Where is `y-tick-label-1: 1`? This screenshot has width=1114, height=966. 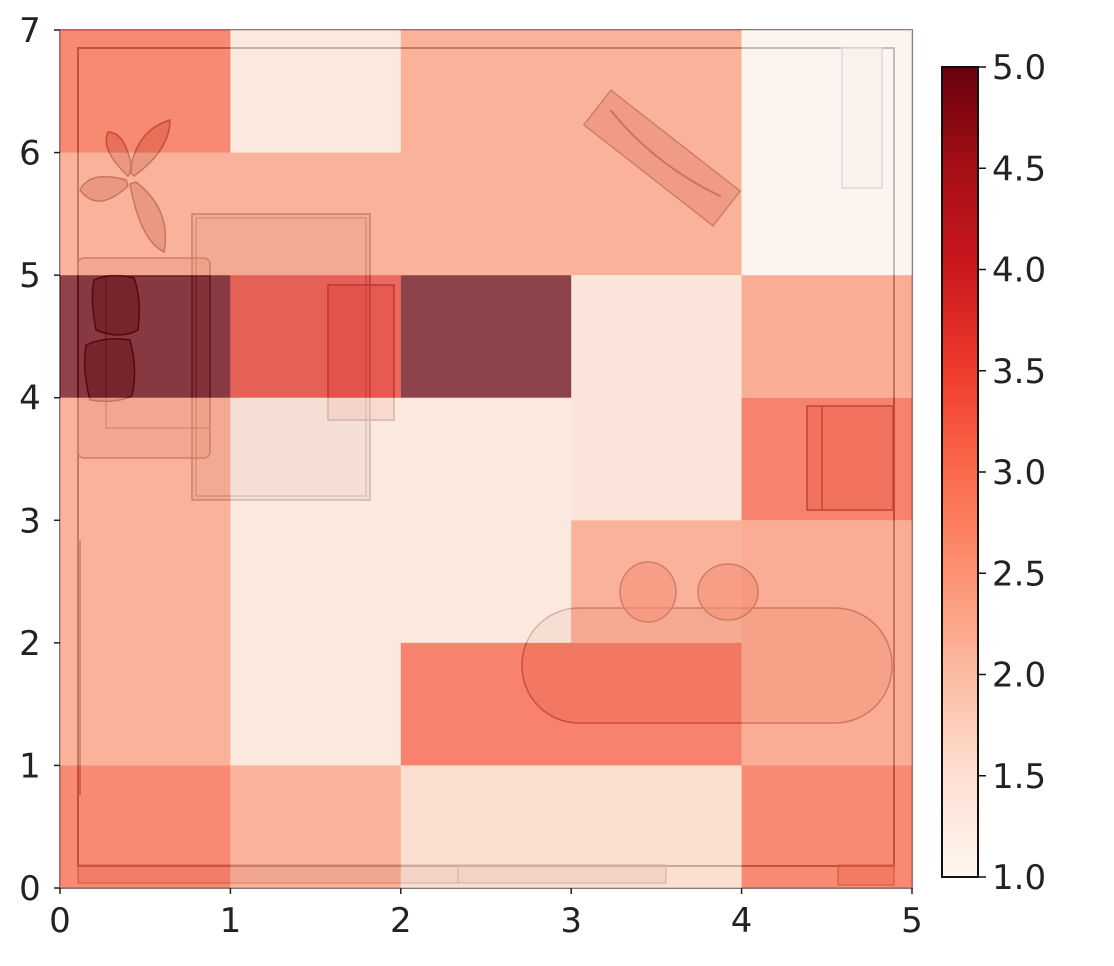 y-tick-label-1: 1 is located at coordinates (30, 766).